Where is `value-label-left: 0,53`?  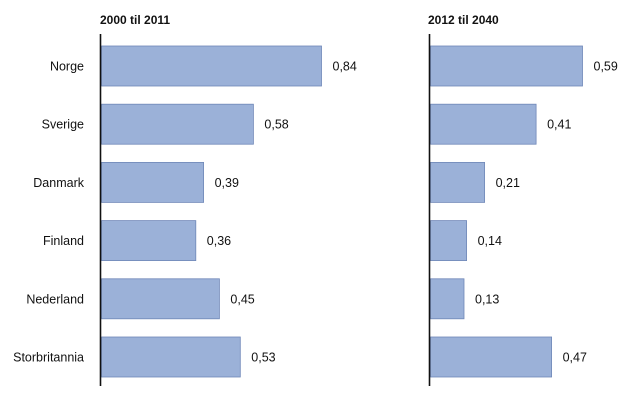
value-label-left: 0,53 is located at coordinates (263, 358).